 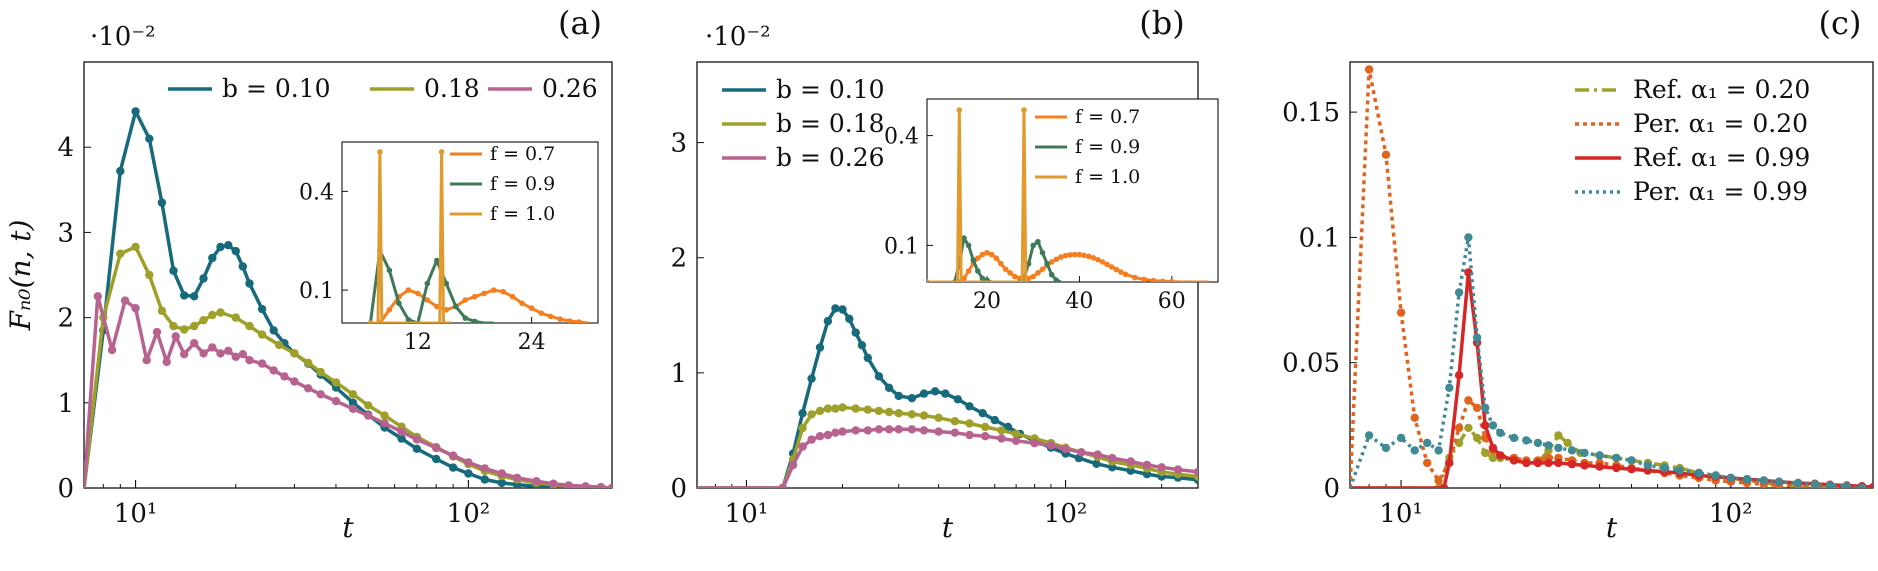 I want to click on x-tick-label: 10¹, so click(x=1401, y=514).